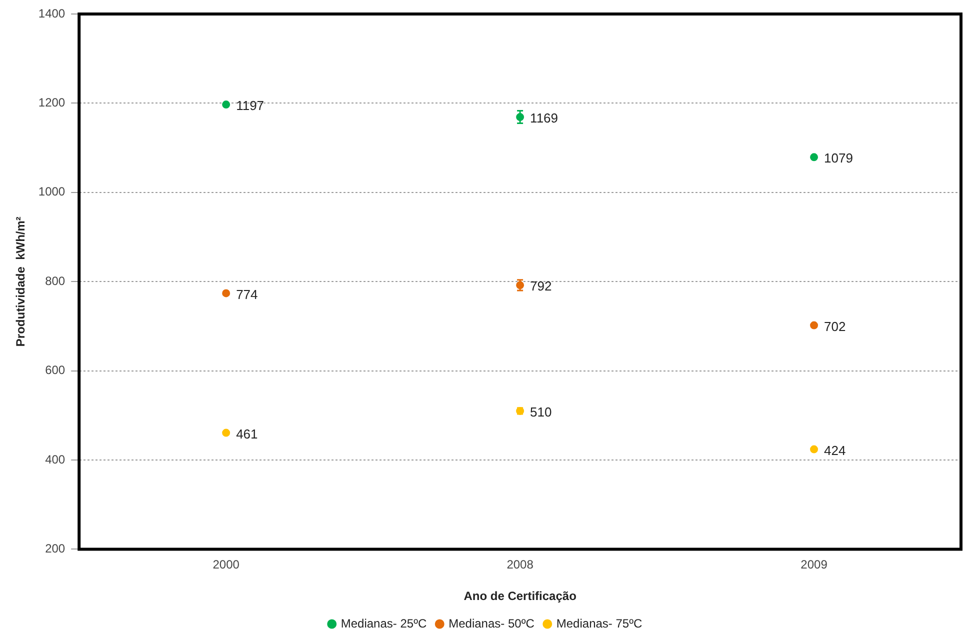 This screenshot has width=971, height=644. What do you see at coordinates (541, 286) in the screenshot?
I see `data-label: 792` at bounding box center [541, 286].